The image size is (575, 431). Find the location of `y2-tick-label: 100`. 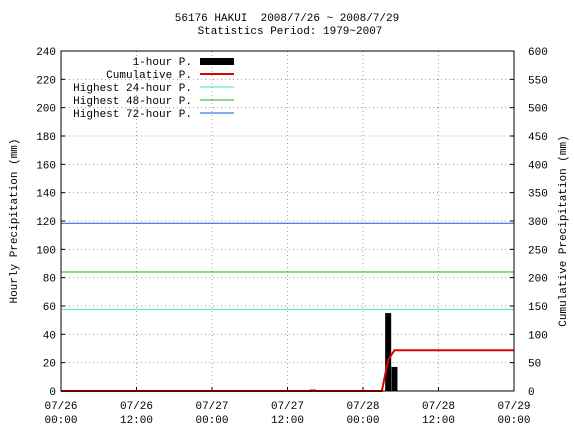

y2-tick-label: 100 is located at coordinates (538, 336).